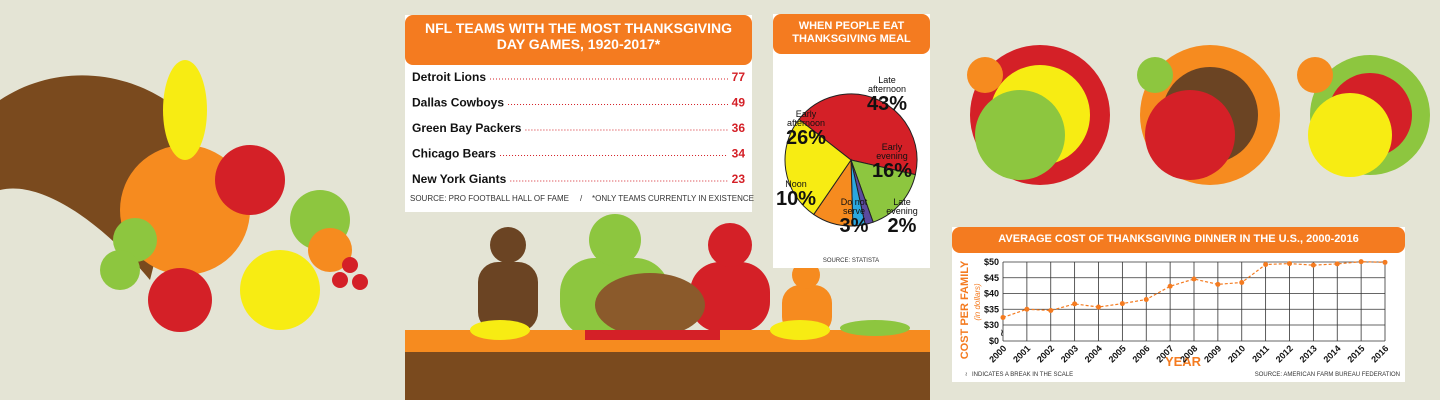 The height and width of the screenshot is (400, 1440). I want to click on slice-category: Do not serve, so click(854, 206).